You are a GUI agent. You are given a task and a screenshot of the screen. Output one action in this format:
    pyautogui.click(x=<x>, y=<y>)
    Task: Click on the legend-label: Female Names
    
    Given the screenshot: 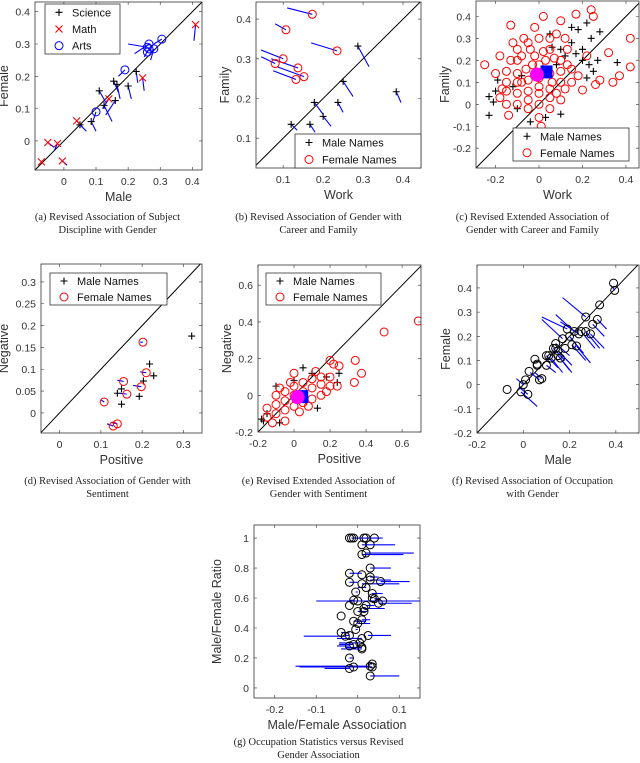 What is the action you would take?
    pyautogui.click(x=330, y=298)
    